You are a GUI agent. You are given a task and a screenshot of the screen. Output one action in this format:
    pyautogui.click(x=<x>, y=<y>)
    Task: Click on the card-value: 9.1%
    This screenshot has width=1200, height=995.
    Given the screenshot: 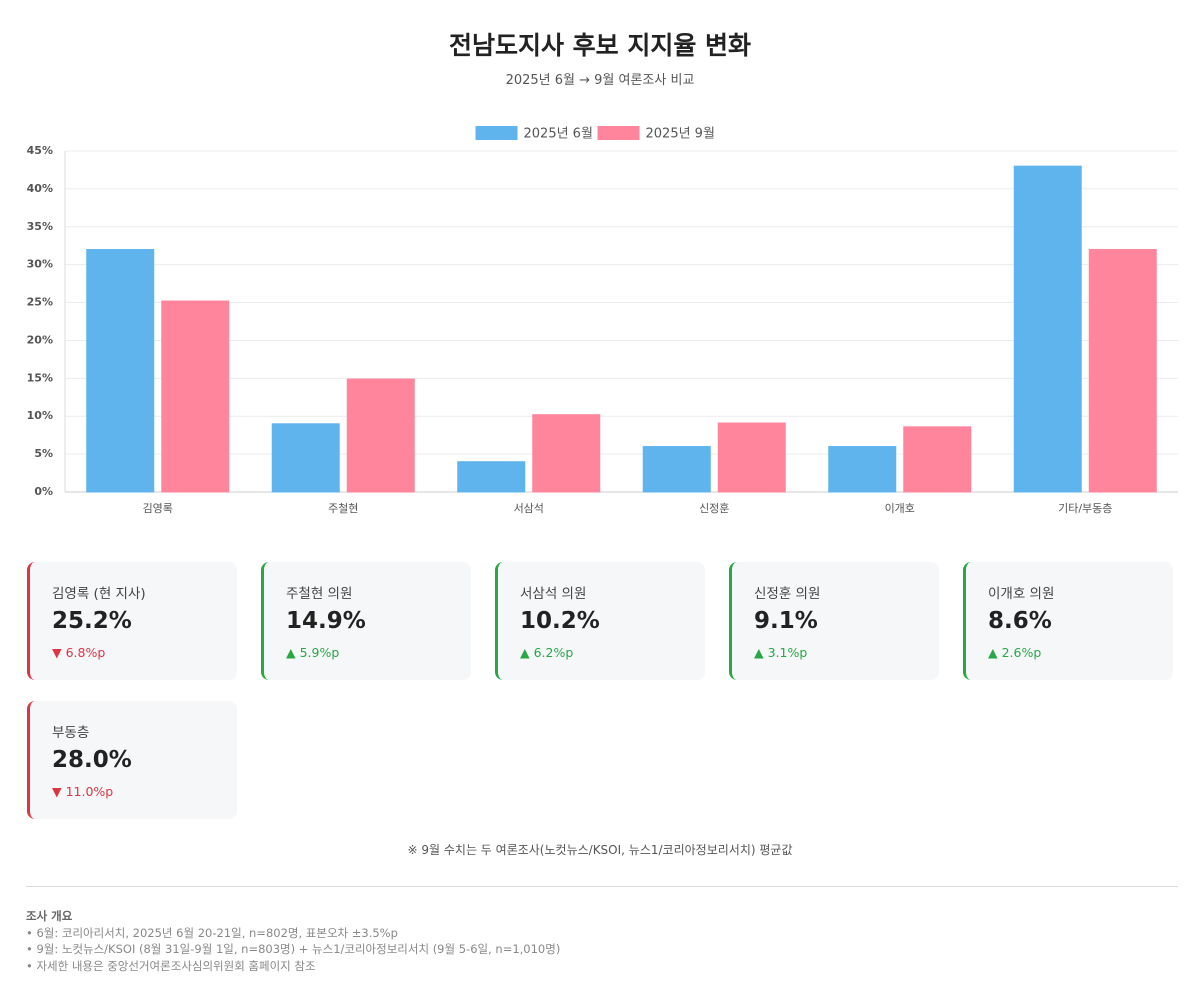 What is the action you would take?
    pyautogui.click(x=786, y=621)
    